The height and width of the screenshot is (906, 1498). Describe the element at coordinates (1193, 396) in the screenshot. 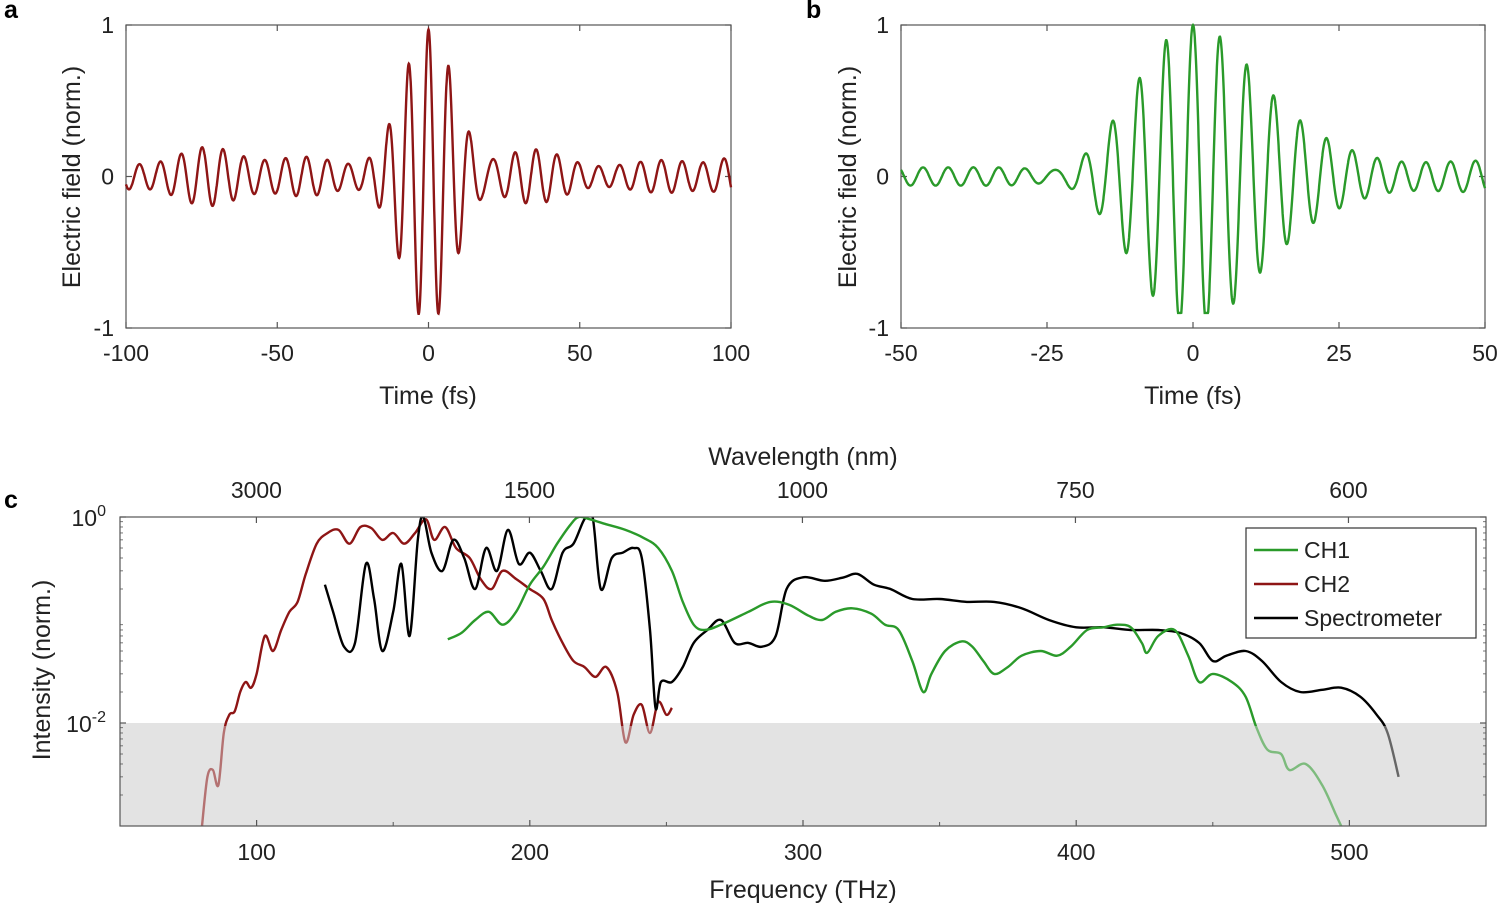

I see `panel-b-xlabel: Time (fs)` at that location.